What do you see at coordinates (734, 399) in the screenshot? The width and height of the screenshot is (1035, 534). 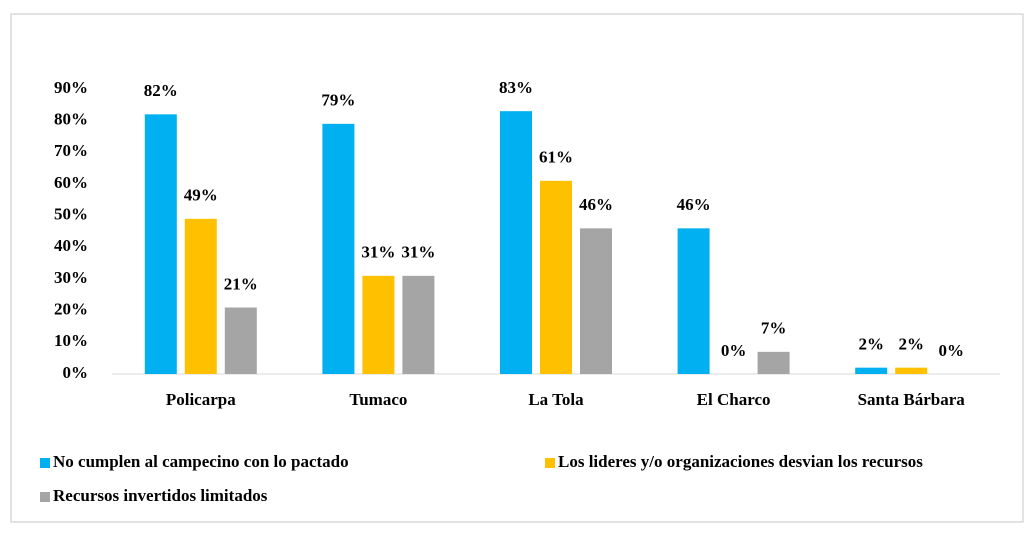 I see `x-tick-label: El Charco` at bounding box center [734, 399].